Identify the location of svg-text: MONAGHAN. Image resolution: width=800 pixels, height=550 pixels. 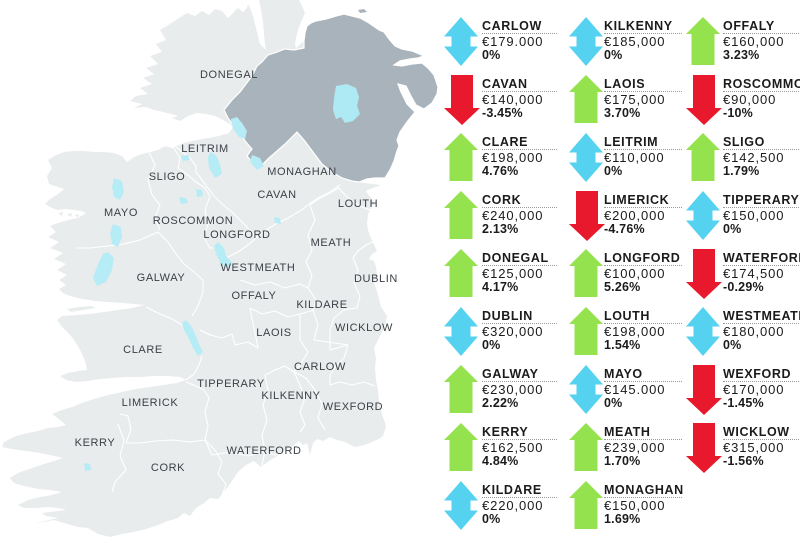
(302, 172).